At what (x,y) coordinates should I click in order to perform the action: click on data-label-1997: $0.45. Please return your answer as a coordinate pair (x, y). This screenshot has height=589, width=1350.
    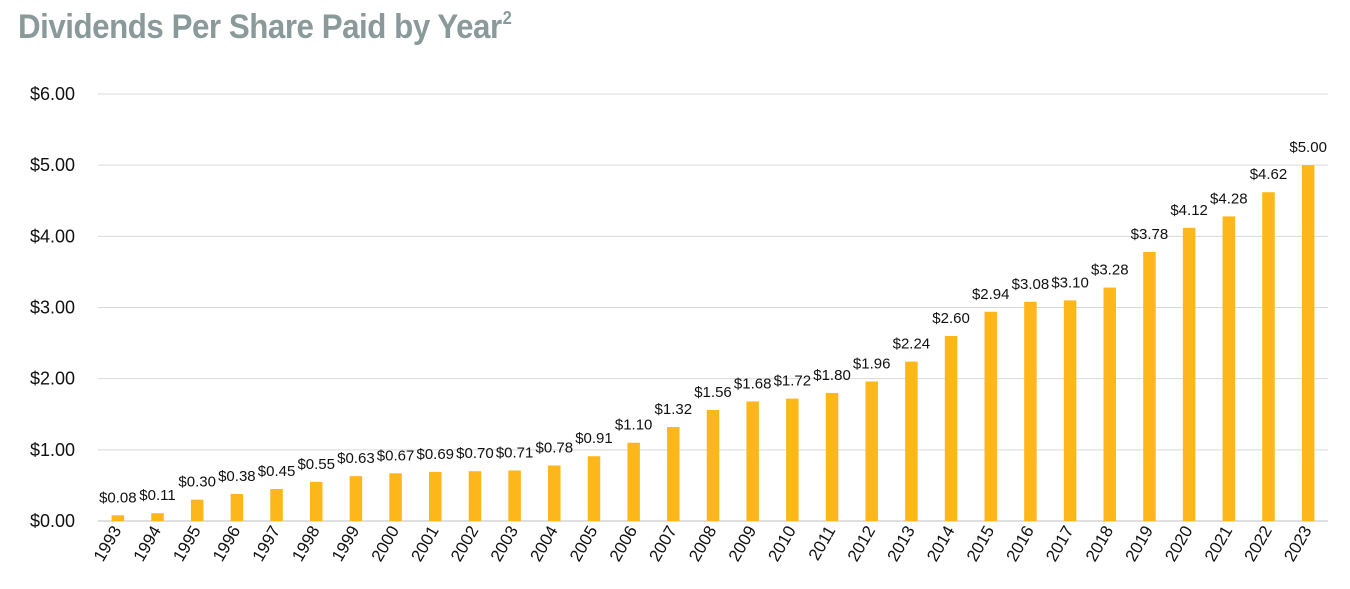
    Looking at the image, I should click on (277, 471).